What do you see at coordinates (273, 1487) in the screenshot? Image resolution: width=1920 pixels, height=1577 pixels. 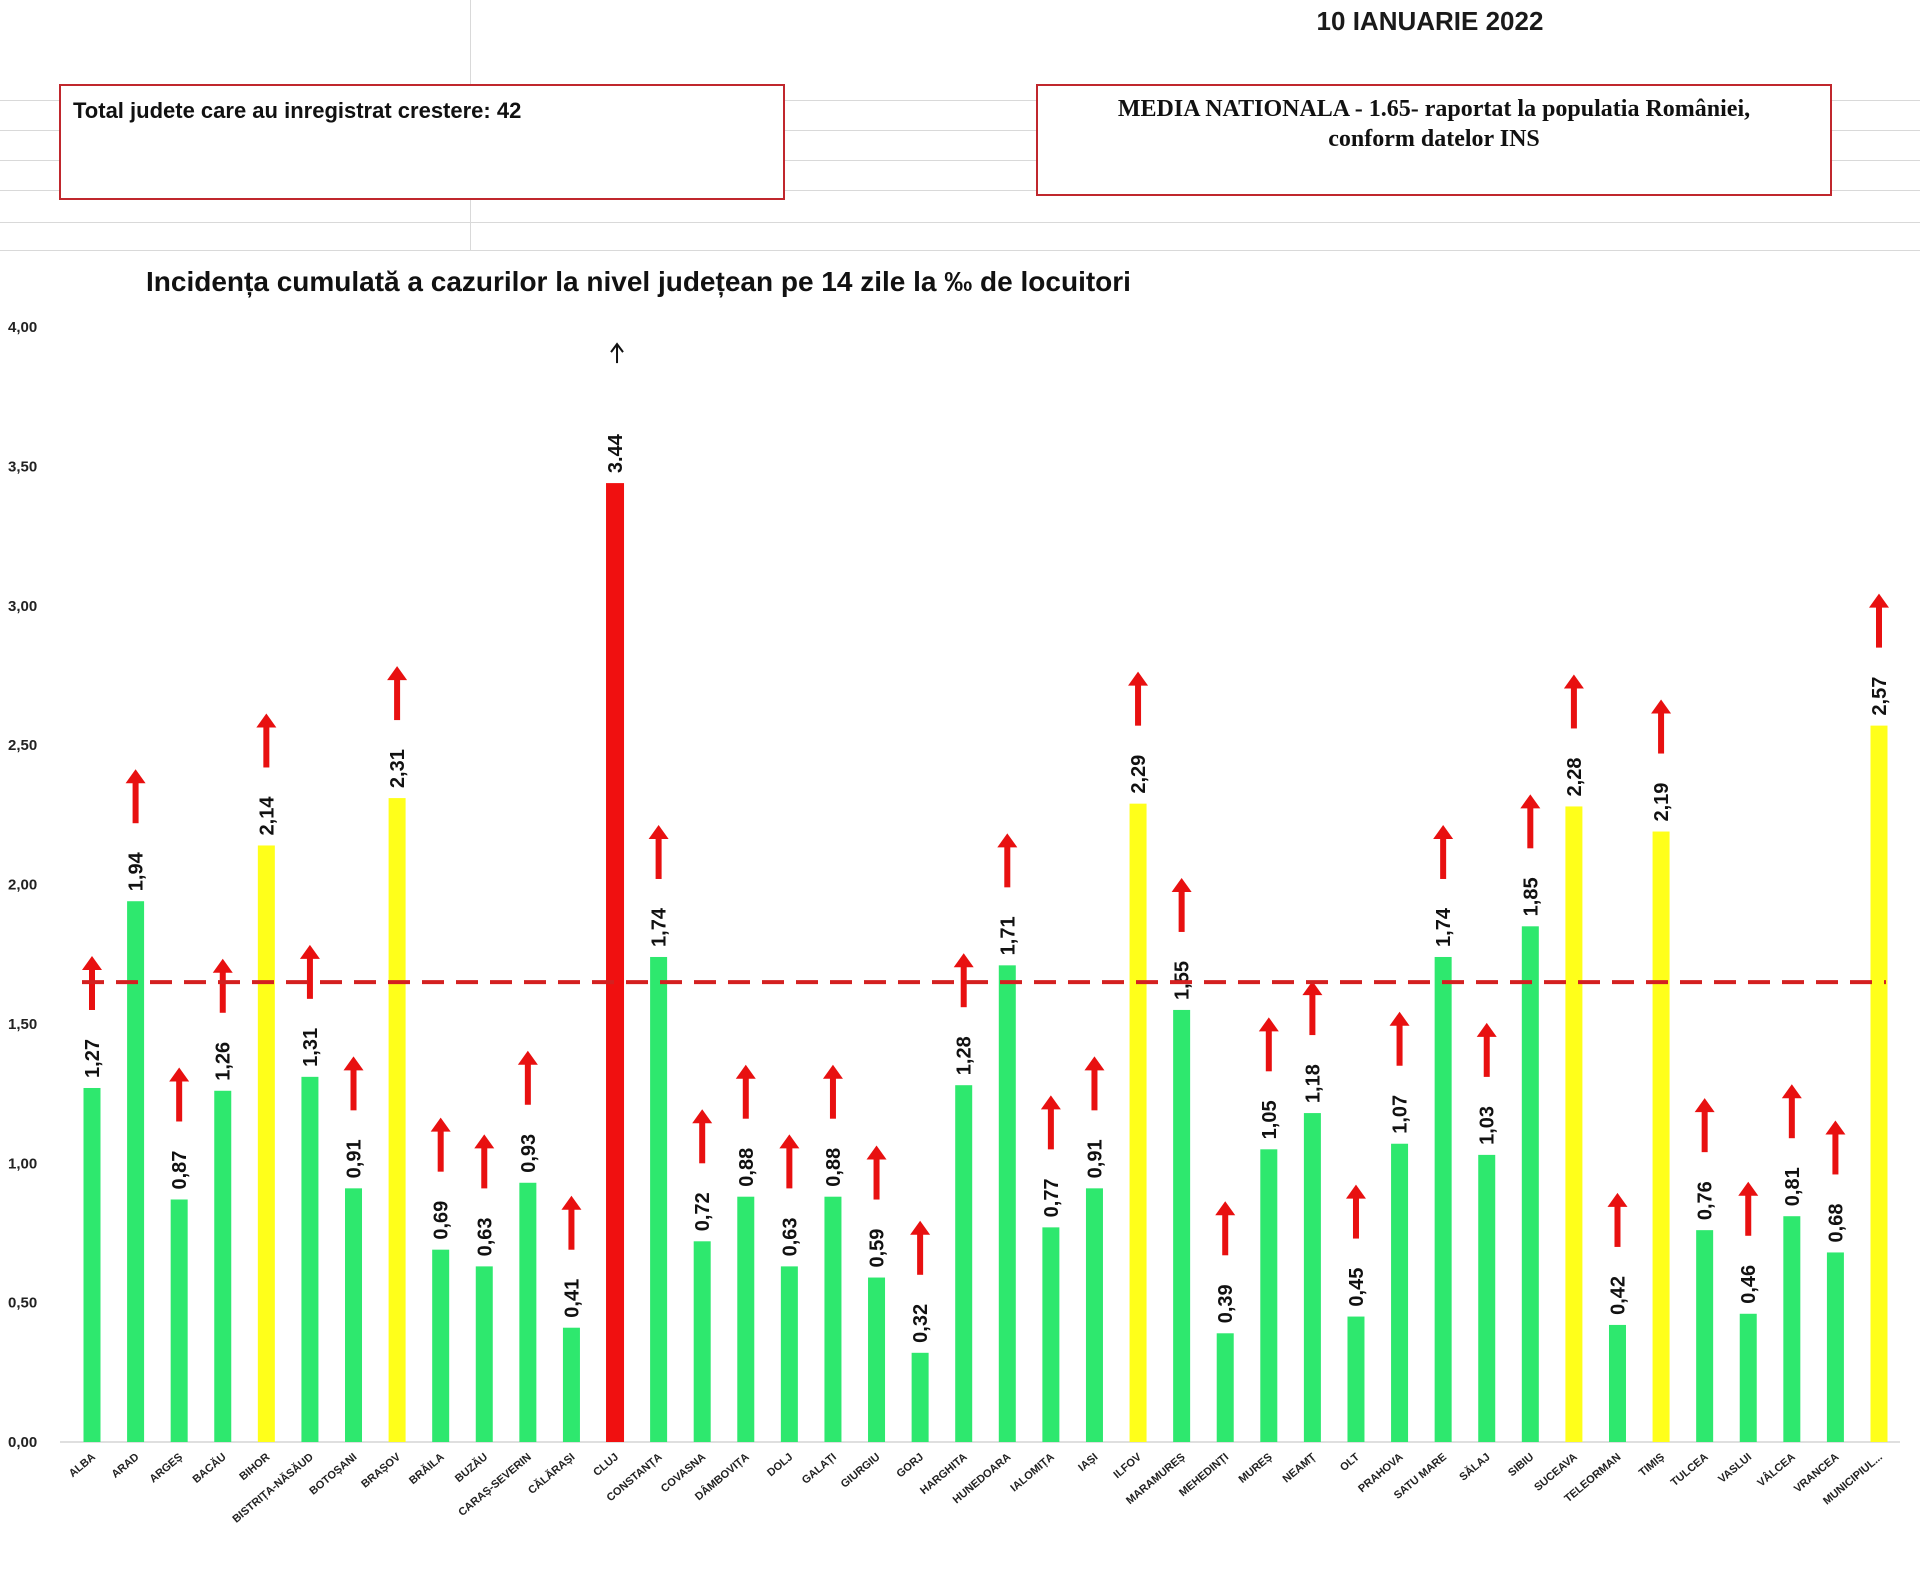 I see `x-tick-label: BISTRIȚA-NĂSĂUD` at bounding box center [273, 1487].